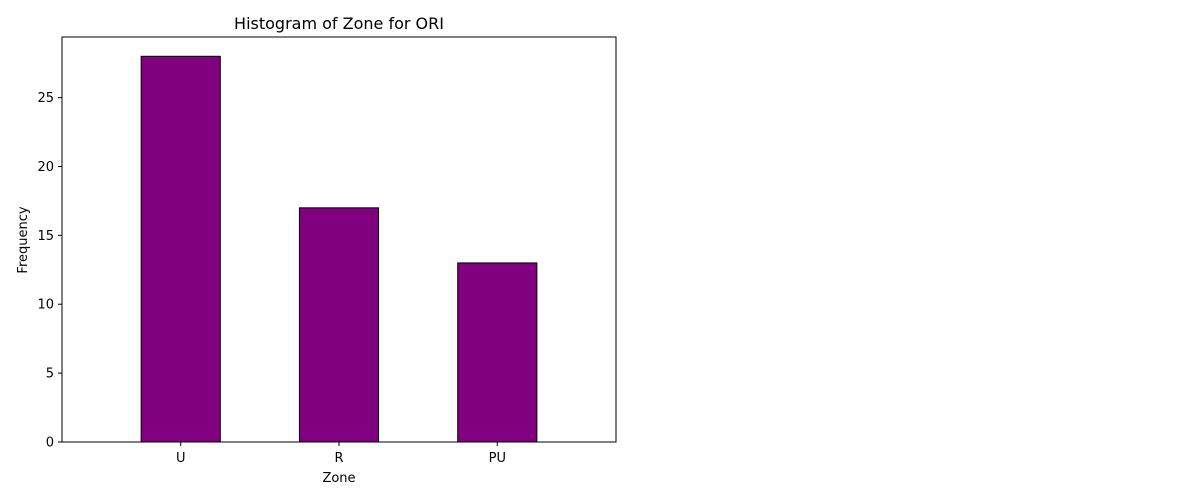 The height and width of the screenshot is (500, 1200). Describe the element at coordinates (50, 374) in the screenshot. I see `y-tick-label: 5` at that location.